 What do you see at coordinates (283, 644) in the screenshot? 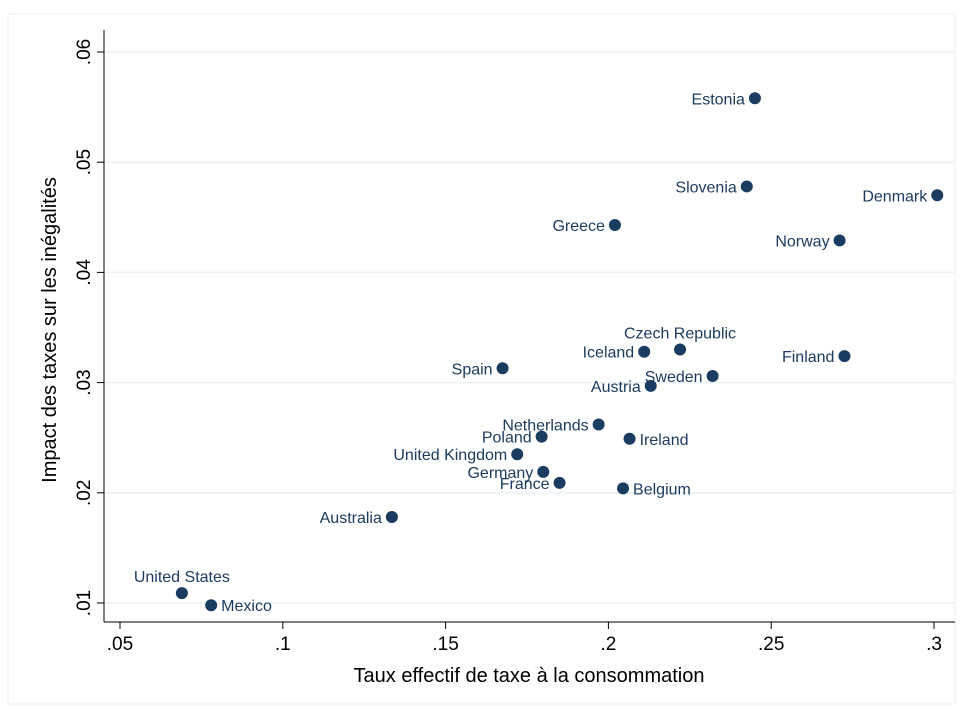
I see `x-tick-label: .1` at bounding box center [283, 644].